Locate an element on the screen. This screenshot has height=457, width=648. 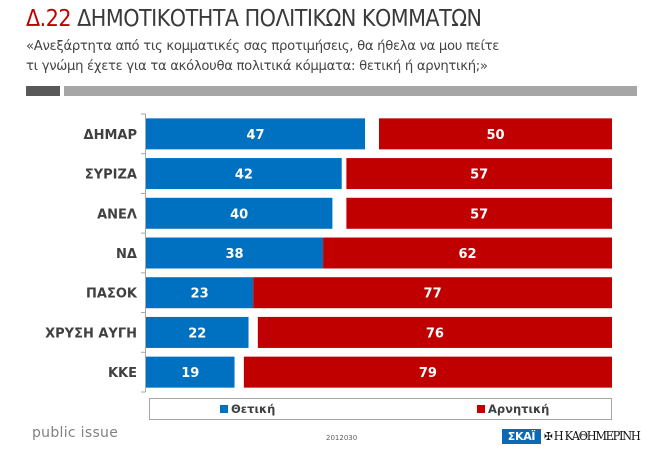
data-label-negative: 62 is located at coordinates (467, 254).